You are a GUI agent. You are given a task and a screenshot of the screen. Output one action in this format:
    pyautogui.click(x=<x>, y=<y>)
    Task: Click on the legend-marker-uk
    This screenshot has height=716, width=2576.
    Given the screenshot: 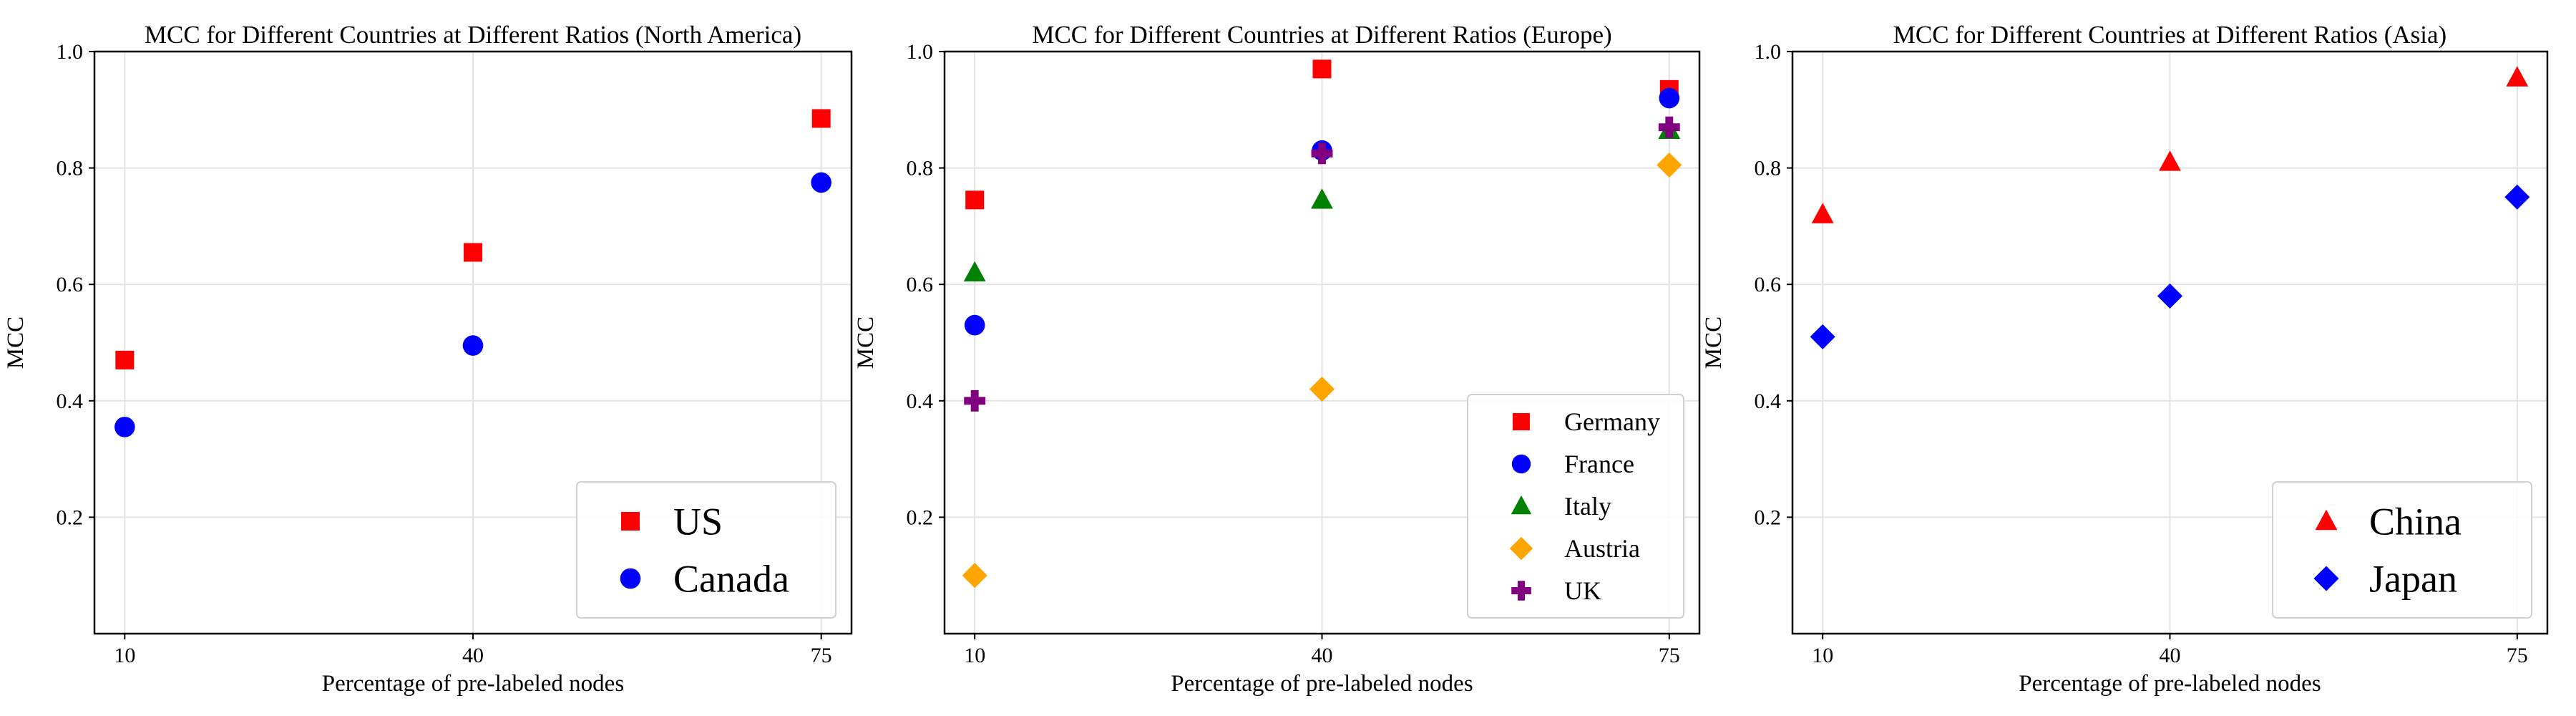 What is the action you would take?
    pyautogui.click(x=1521, y=591)
    